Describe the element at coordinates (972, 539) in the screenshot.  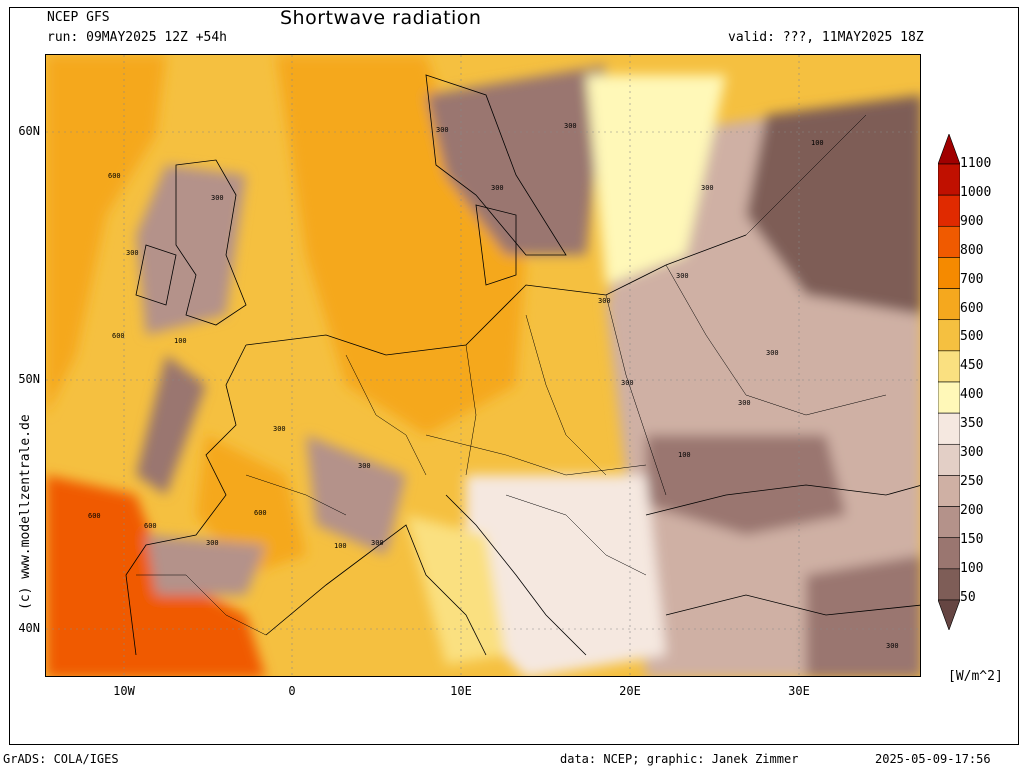
I see `colorbar-tick-label: 150` at that location.